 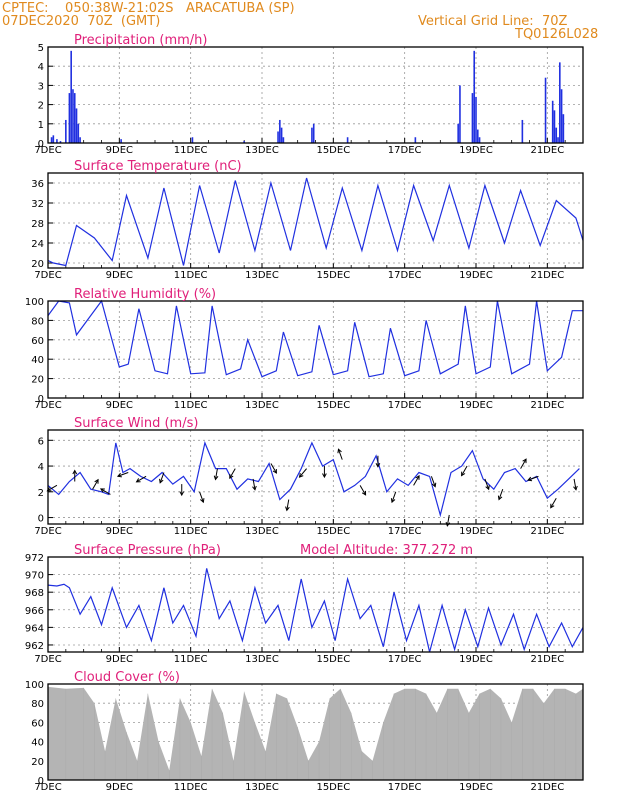 What do you see at coordinates (34, 611) in the screenshot?
I see `y-tick-label: 966` at bounding box center [34, 611].